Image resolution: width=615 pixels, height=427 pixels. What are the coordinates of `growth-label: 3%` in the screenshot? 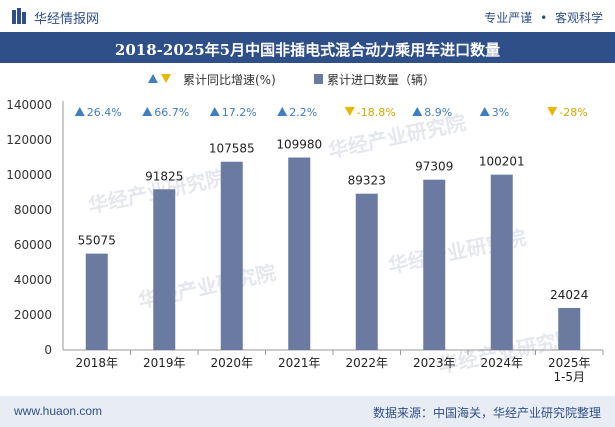 It's located at (500, 112).